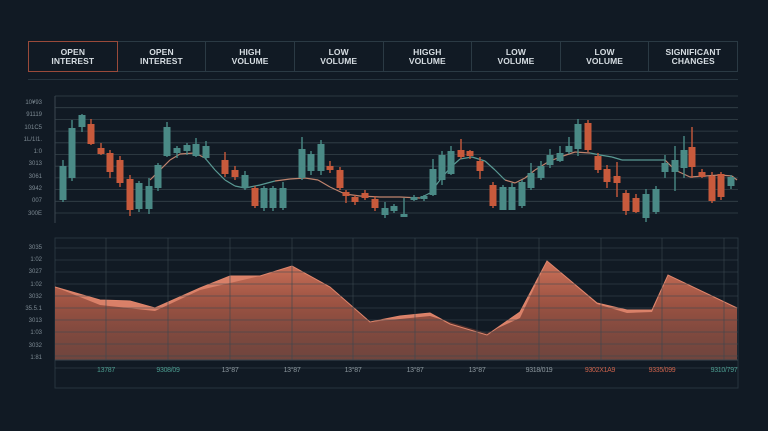  What do you see at coordinates (33, 103) in the screenshot?
I see `y-tick-label: 10¥93` at bounding box center [33, 103].